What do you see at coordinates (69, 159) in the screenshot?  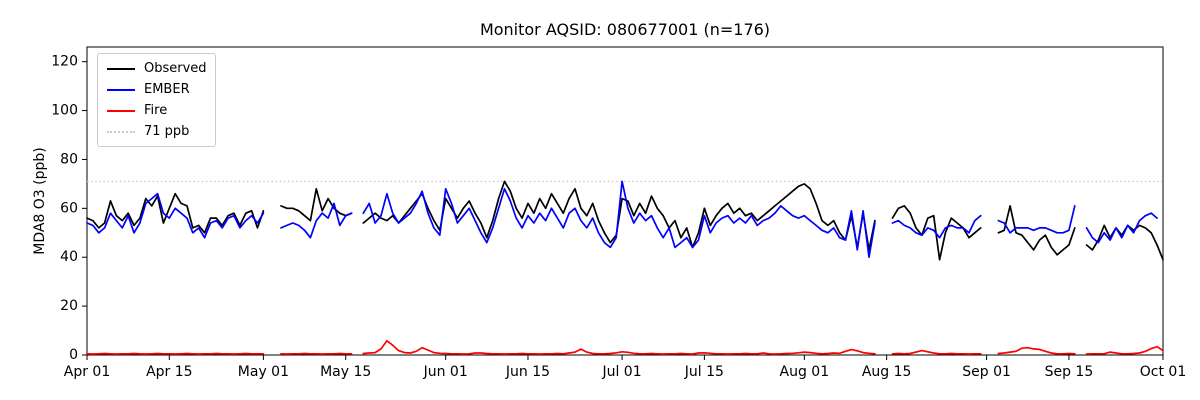 I see `y-tick-label: 80` at bounding box center [69, 159].